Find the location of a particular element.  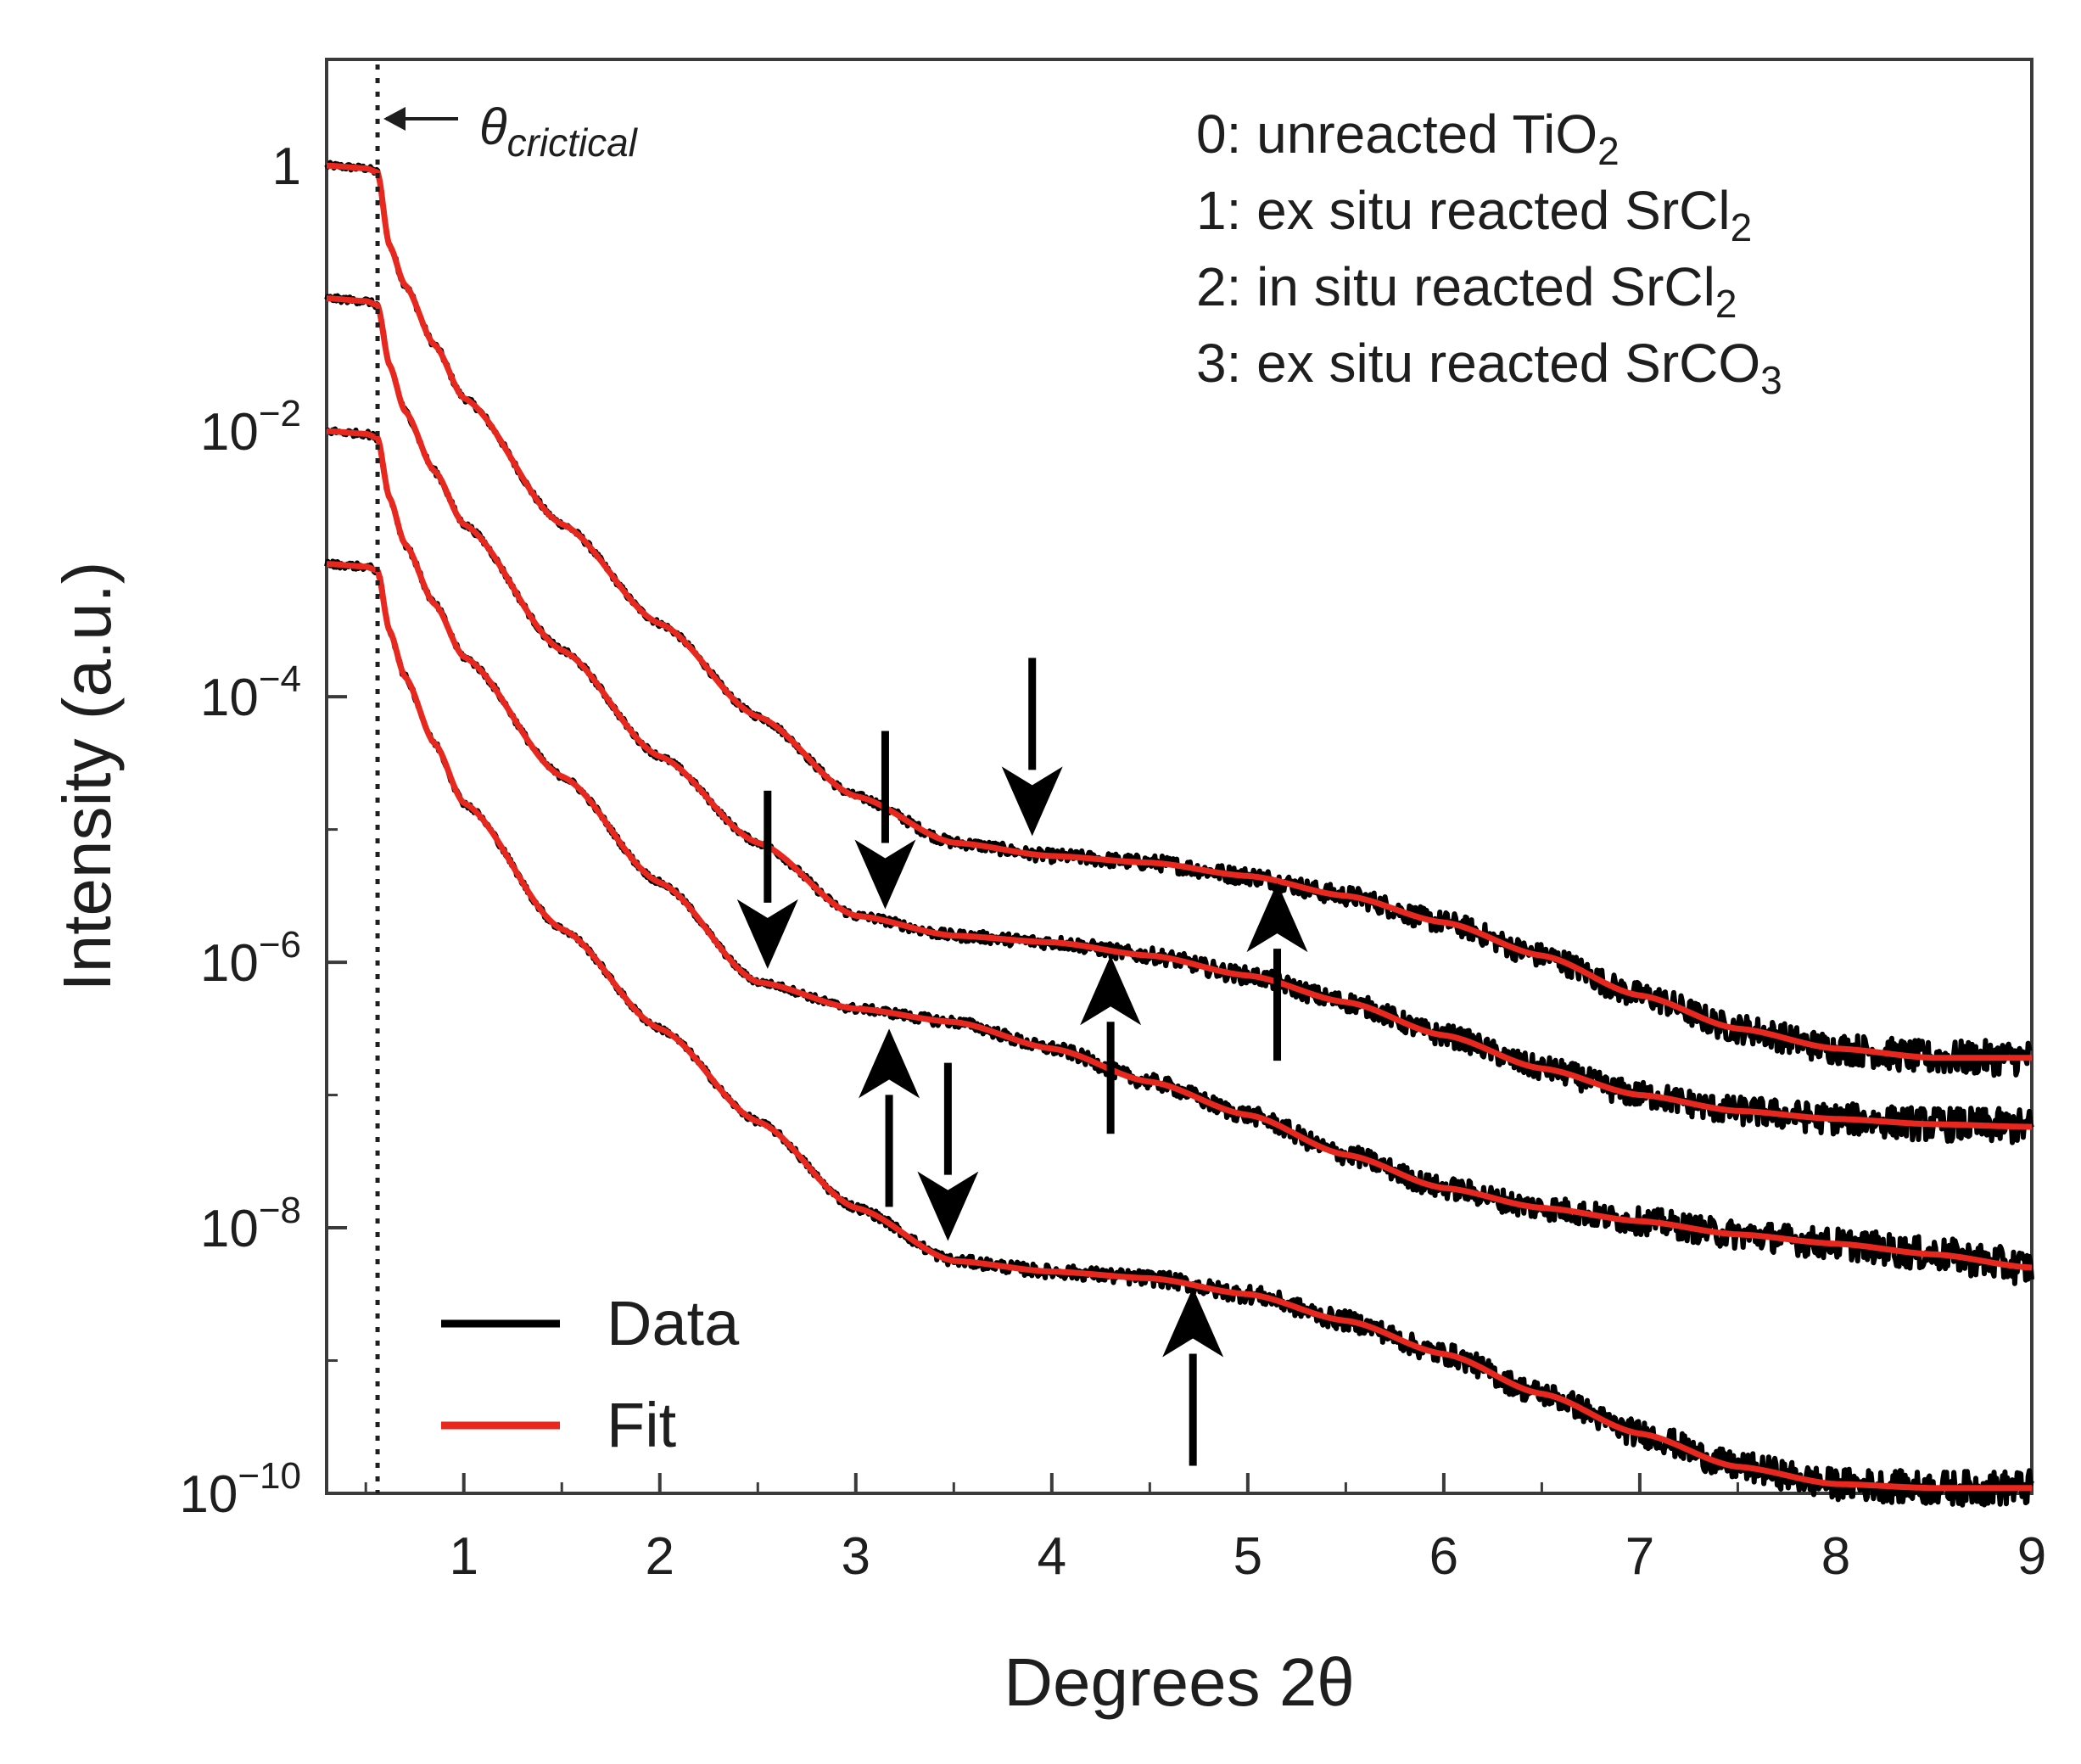

sample-key-entry-0-sub: 2 is located at coordinates (1608, 151).